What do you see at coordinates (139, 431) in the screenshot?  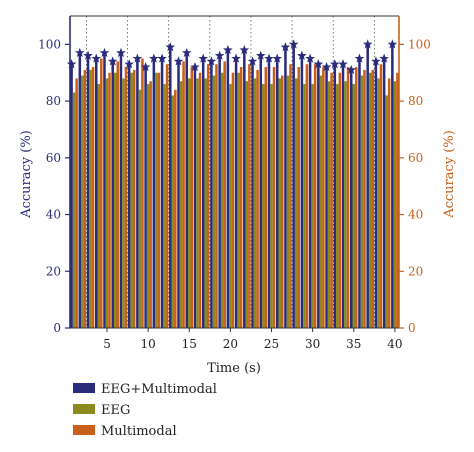 I see `legend-label-multimodal: Multimodal` at bounding box center [139, 431].